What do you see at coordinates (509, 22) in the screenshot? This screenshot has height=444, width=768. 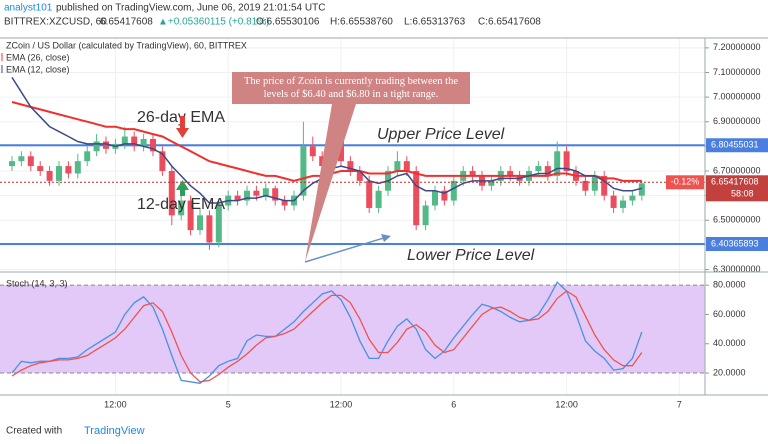 I see `ohlc-close: C:6.65417608` at bounding box center [509, 22].